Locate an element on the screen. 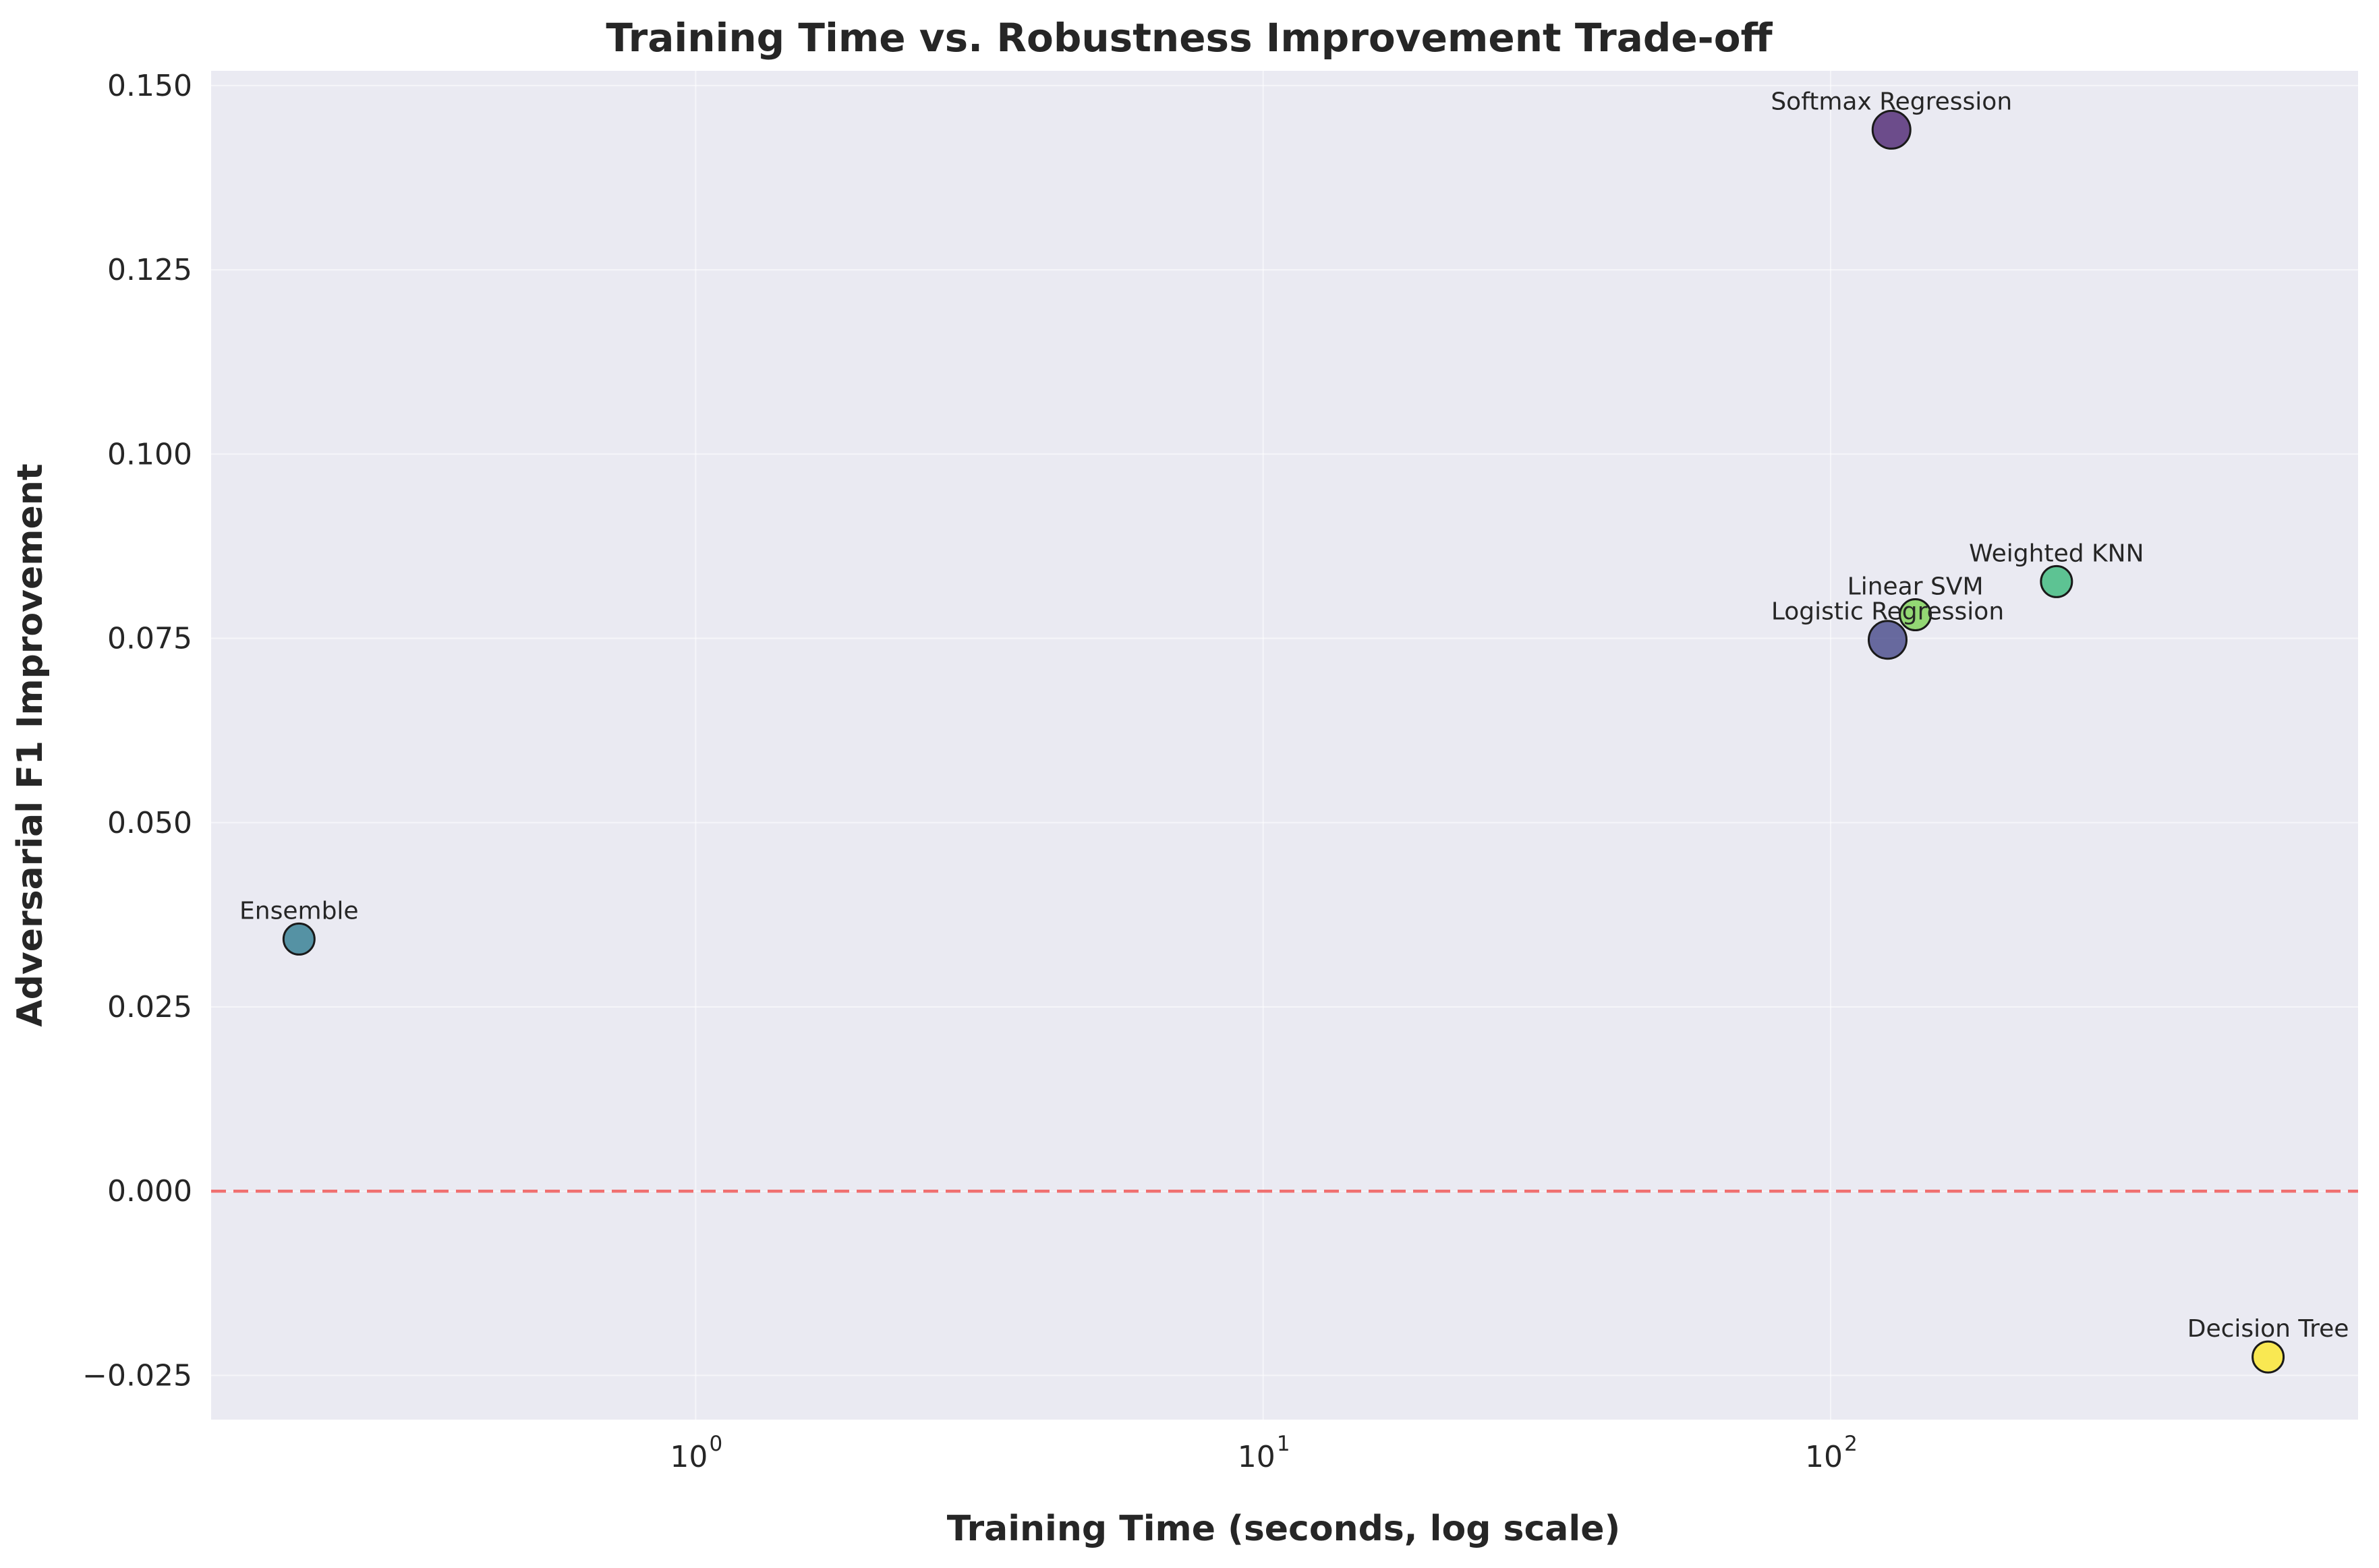  y-axis-label: Adversarial F1 Improvement is located at coordinates (30, 744).